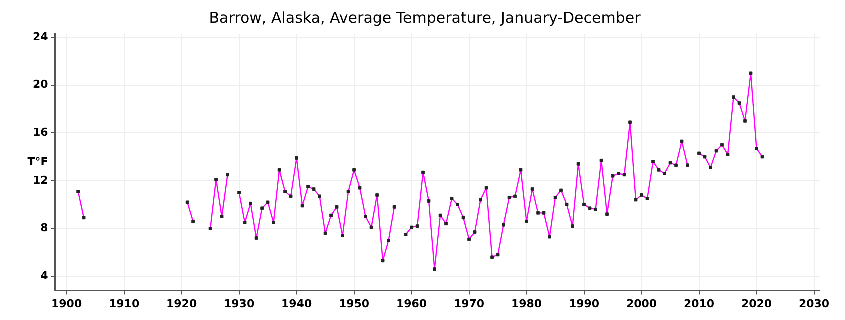 This screenshot has height=320, width=845. I want to click on x-tick-label: 1910, so click(124, 303).